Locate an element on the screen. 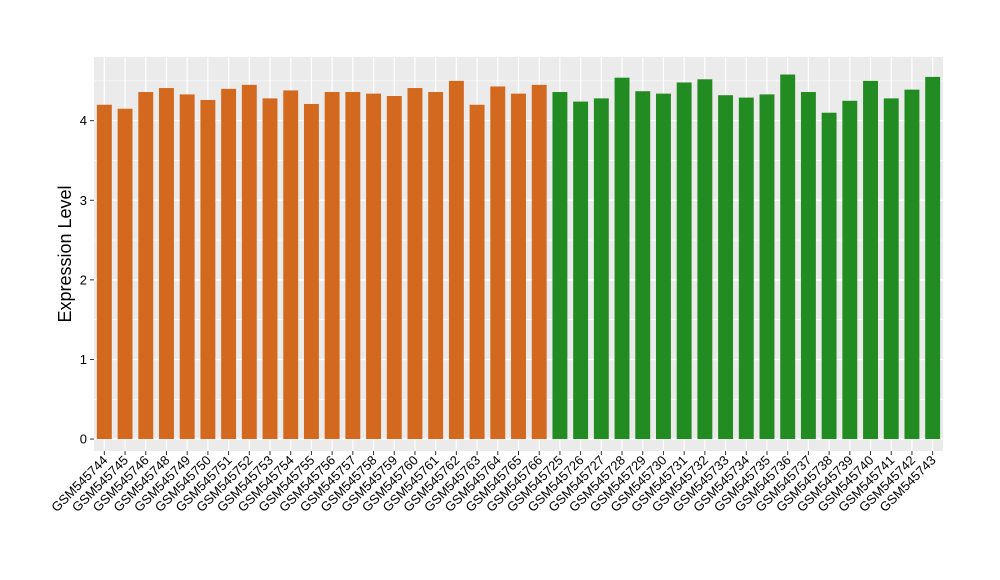 The image size is (1000, 580). bar-GSM545738 is located at coordinates (829, 276).